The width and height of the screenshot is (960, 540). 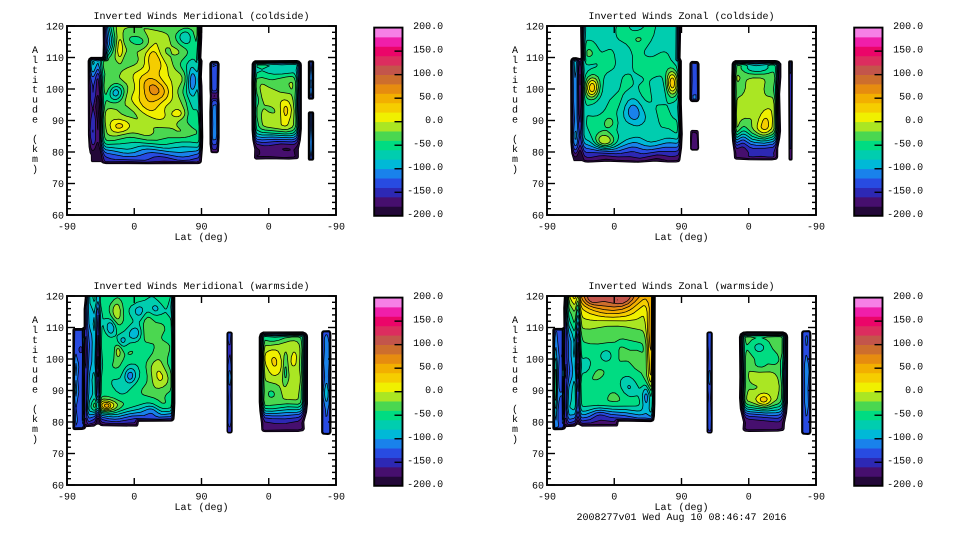 What do you see at coordinates (201, 17) in the screenshot?
I see `svg-text:Inverted Winds Meridional (col: Inverted Winds Meridional (coldside)` at bounding box center [201, 17].